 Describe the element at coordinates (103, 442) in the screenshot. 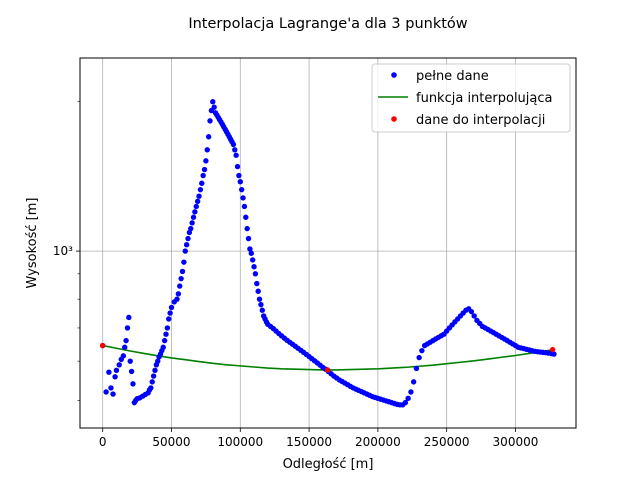

I see `x-tick-label: 0` at that location.